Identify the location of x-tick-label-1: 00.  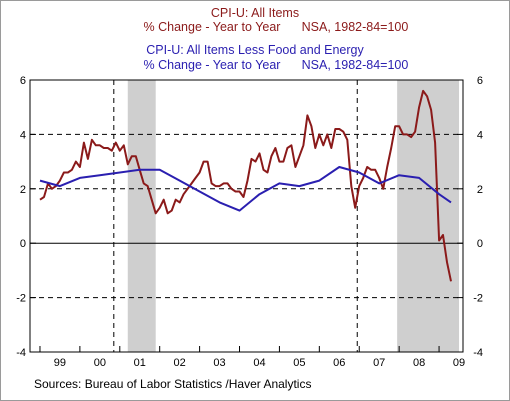
(100, 363).